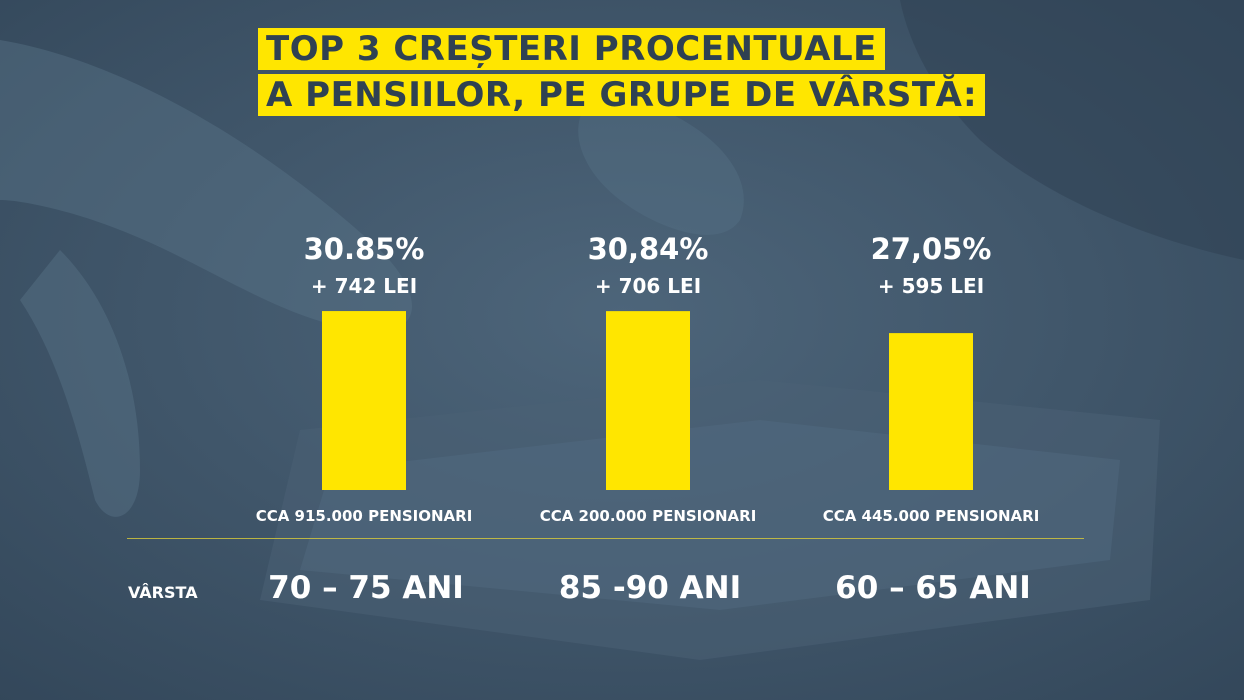  I want to click on increase-label-1: + 742 LEI, so click(364, 286).